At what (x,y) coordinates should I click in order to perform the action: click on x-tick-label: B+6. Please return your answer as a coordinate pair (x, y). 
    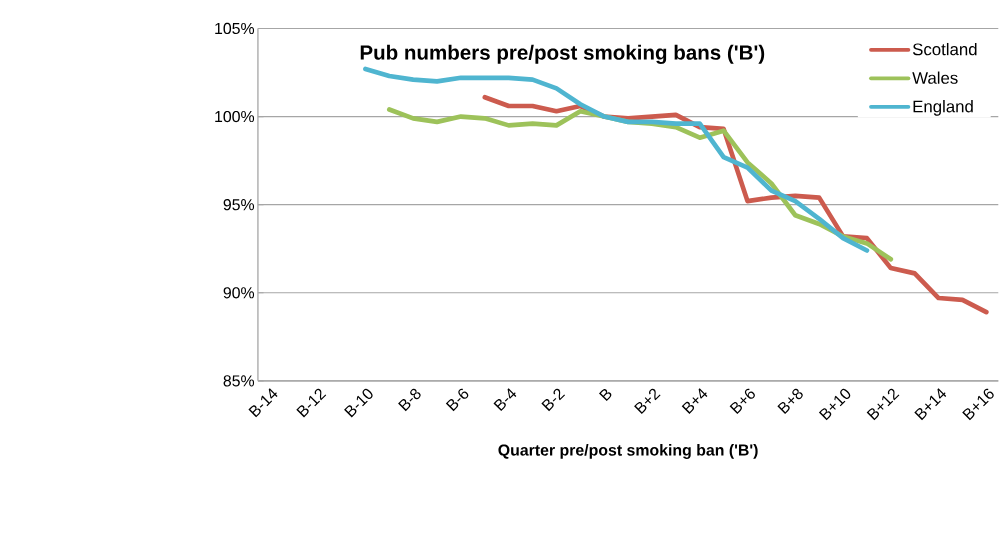
    Looking at the image, I should click on (742, 401).